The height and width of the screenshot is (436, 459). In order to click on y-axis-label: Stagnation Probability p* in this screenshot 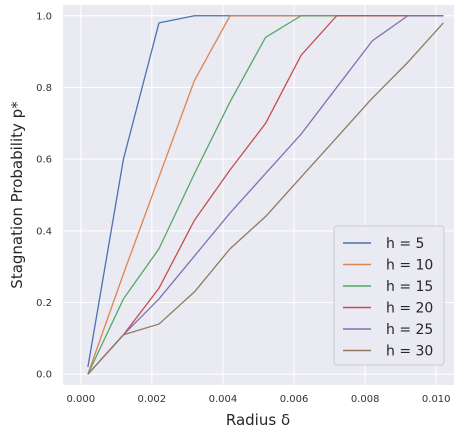, I will do `click(17, 195)`.